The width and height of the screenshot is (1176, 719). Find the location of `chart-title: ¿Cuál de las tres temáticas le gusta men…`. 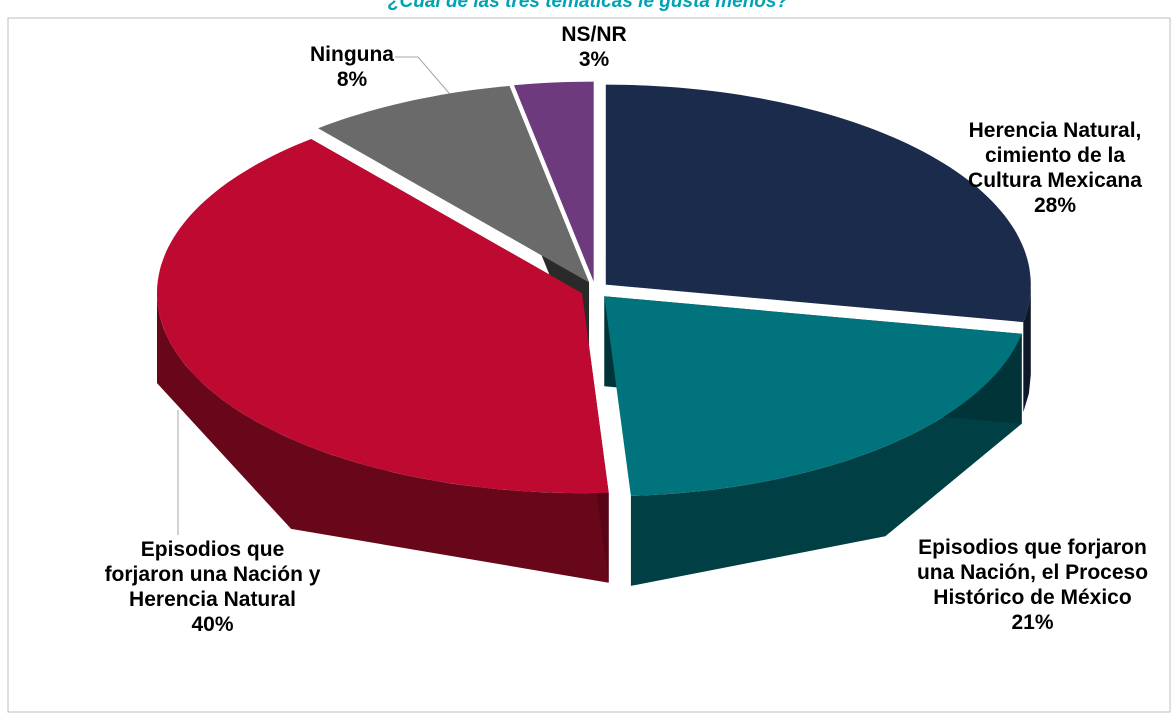

chart-title: ¿Cuál de las tres temáticas le gusta men… is located at coordinates (588, 6).